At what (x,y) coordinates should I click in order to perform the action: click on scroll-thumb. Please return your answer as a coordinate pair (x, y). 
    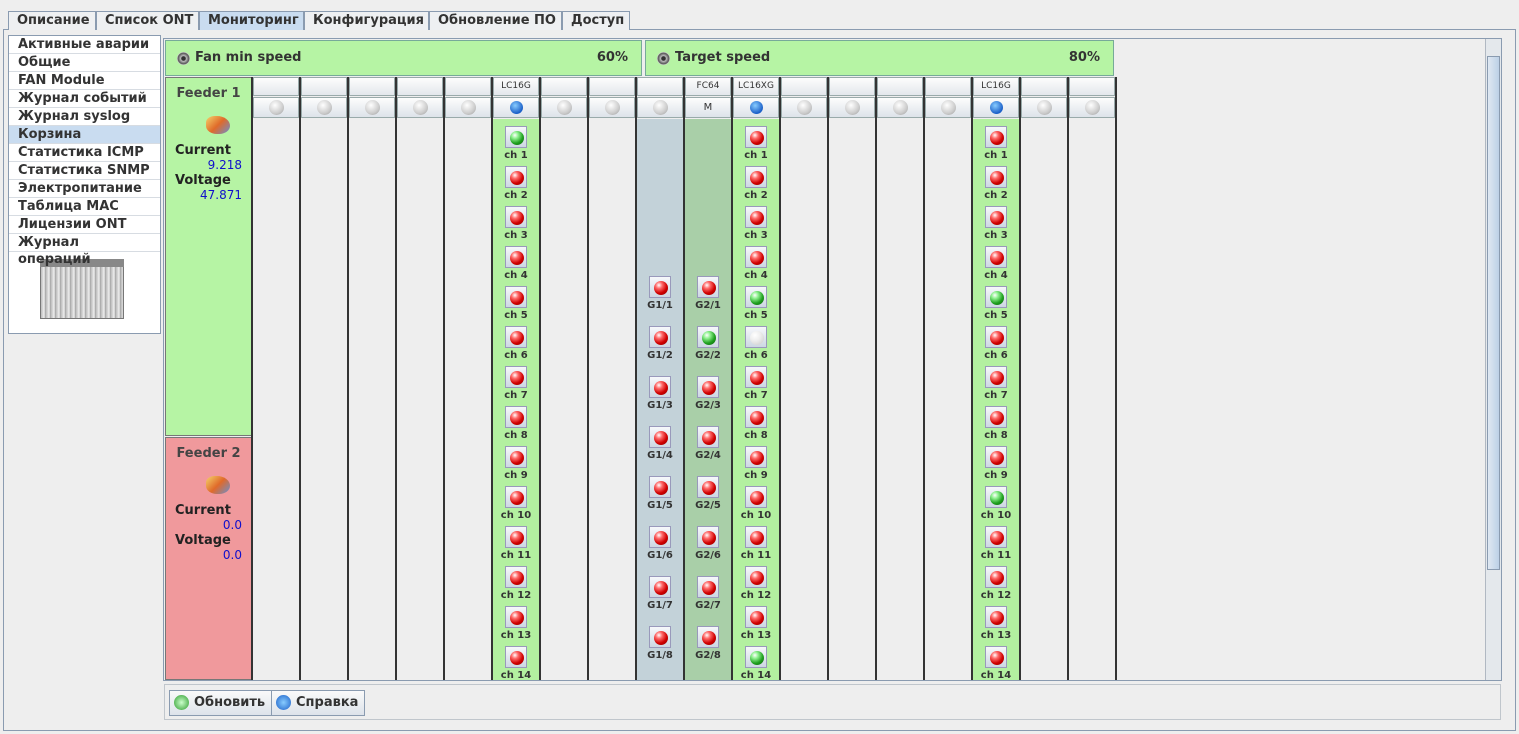
    Looking at the image, I should click on (1493, 313).